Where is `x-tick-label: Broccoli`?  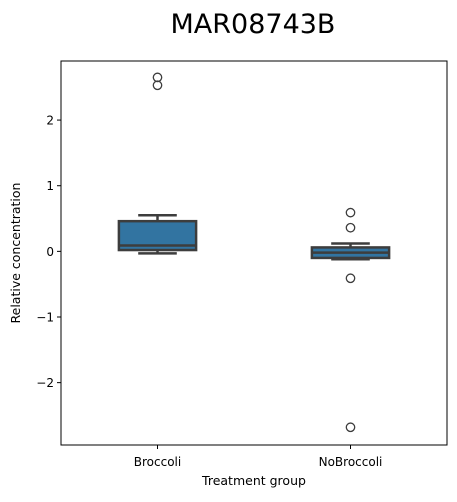
x-tick-label: Broccoli is located at coordinates (157, 462).